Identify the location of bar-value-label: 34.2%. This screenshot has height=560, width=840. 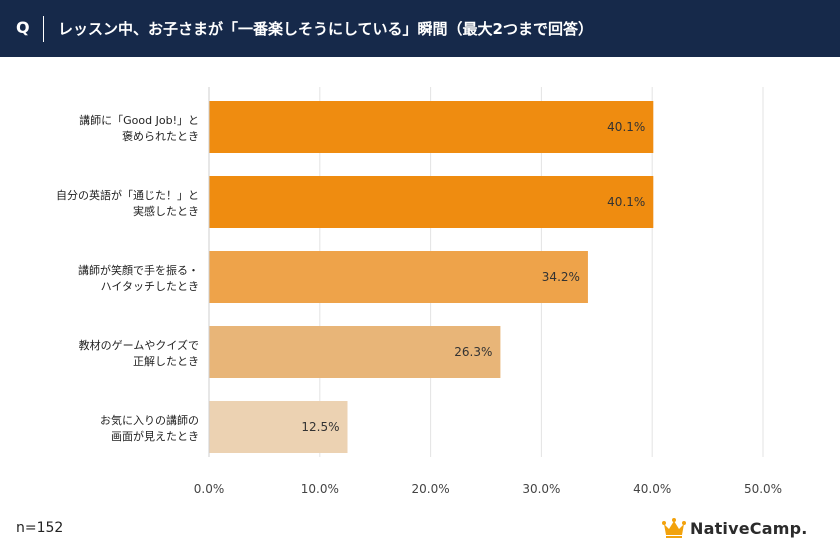
(561, 277).